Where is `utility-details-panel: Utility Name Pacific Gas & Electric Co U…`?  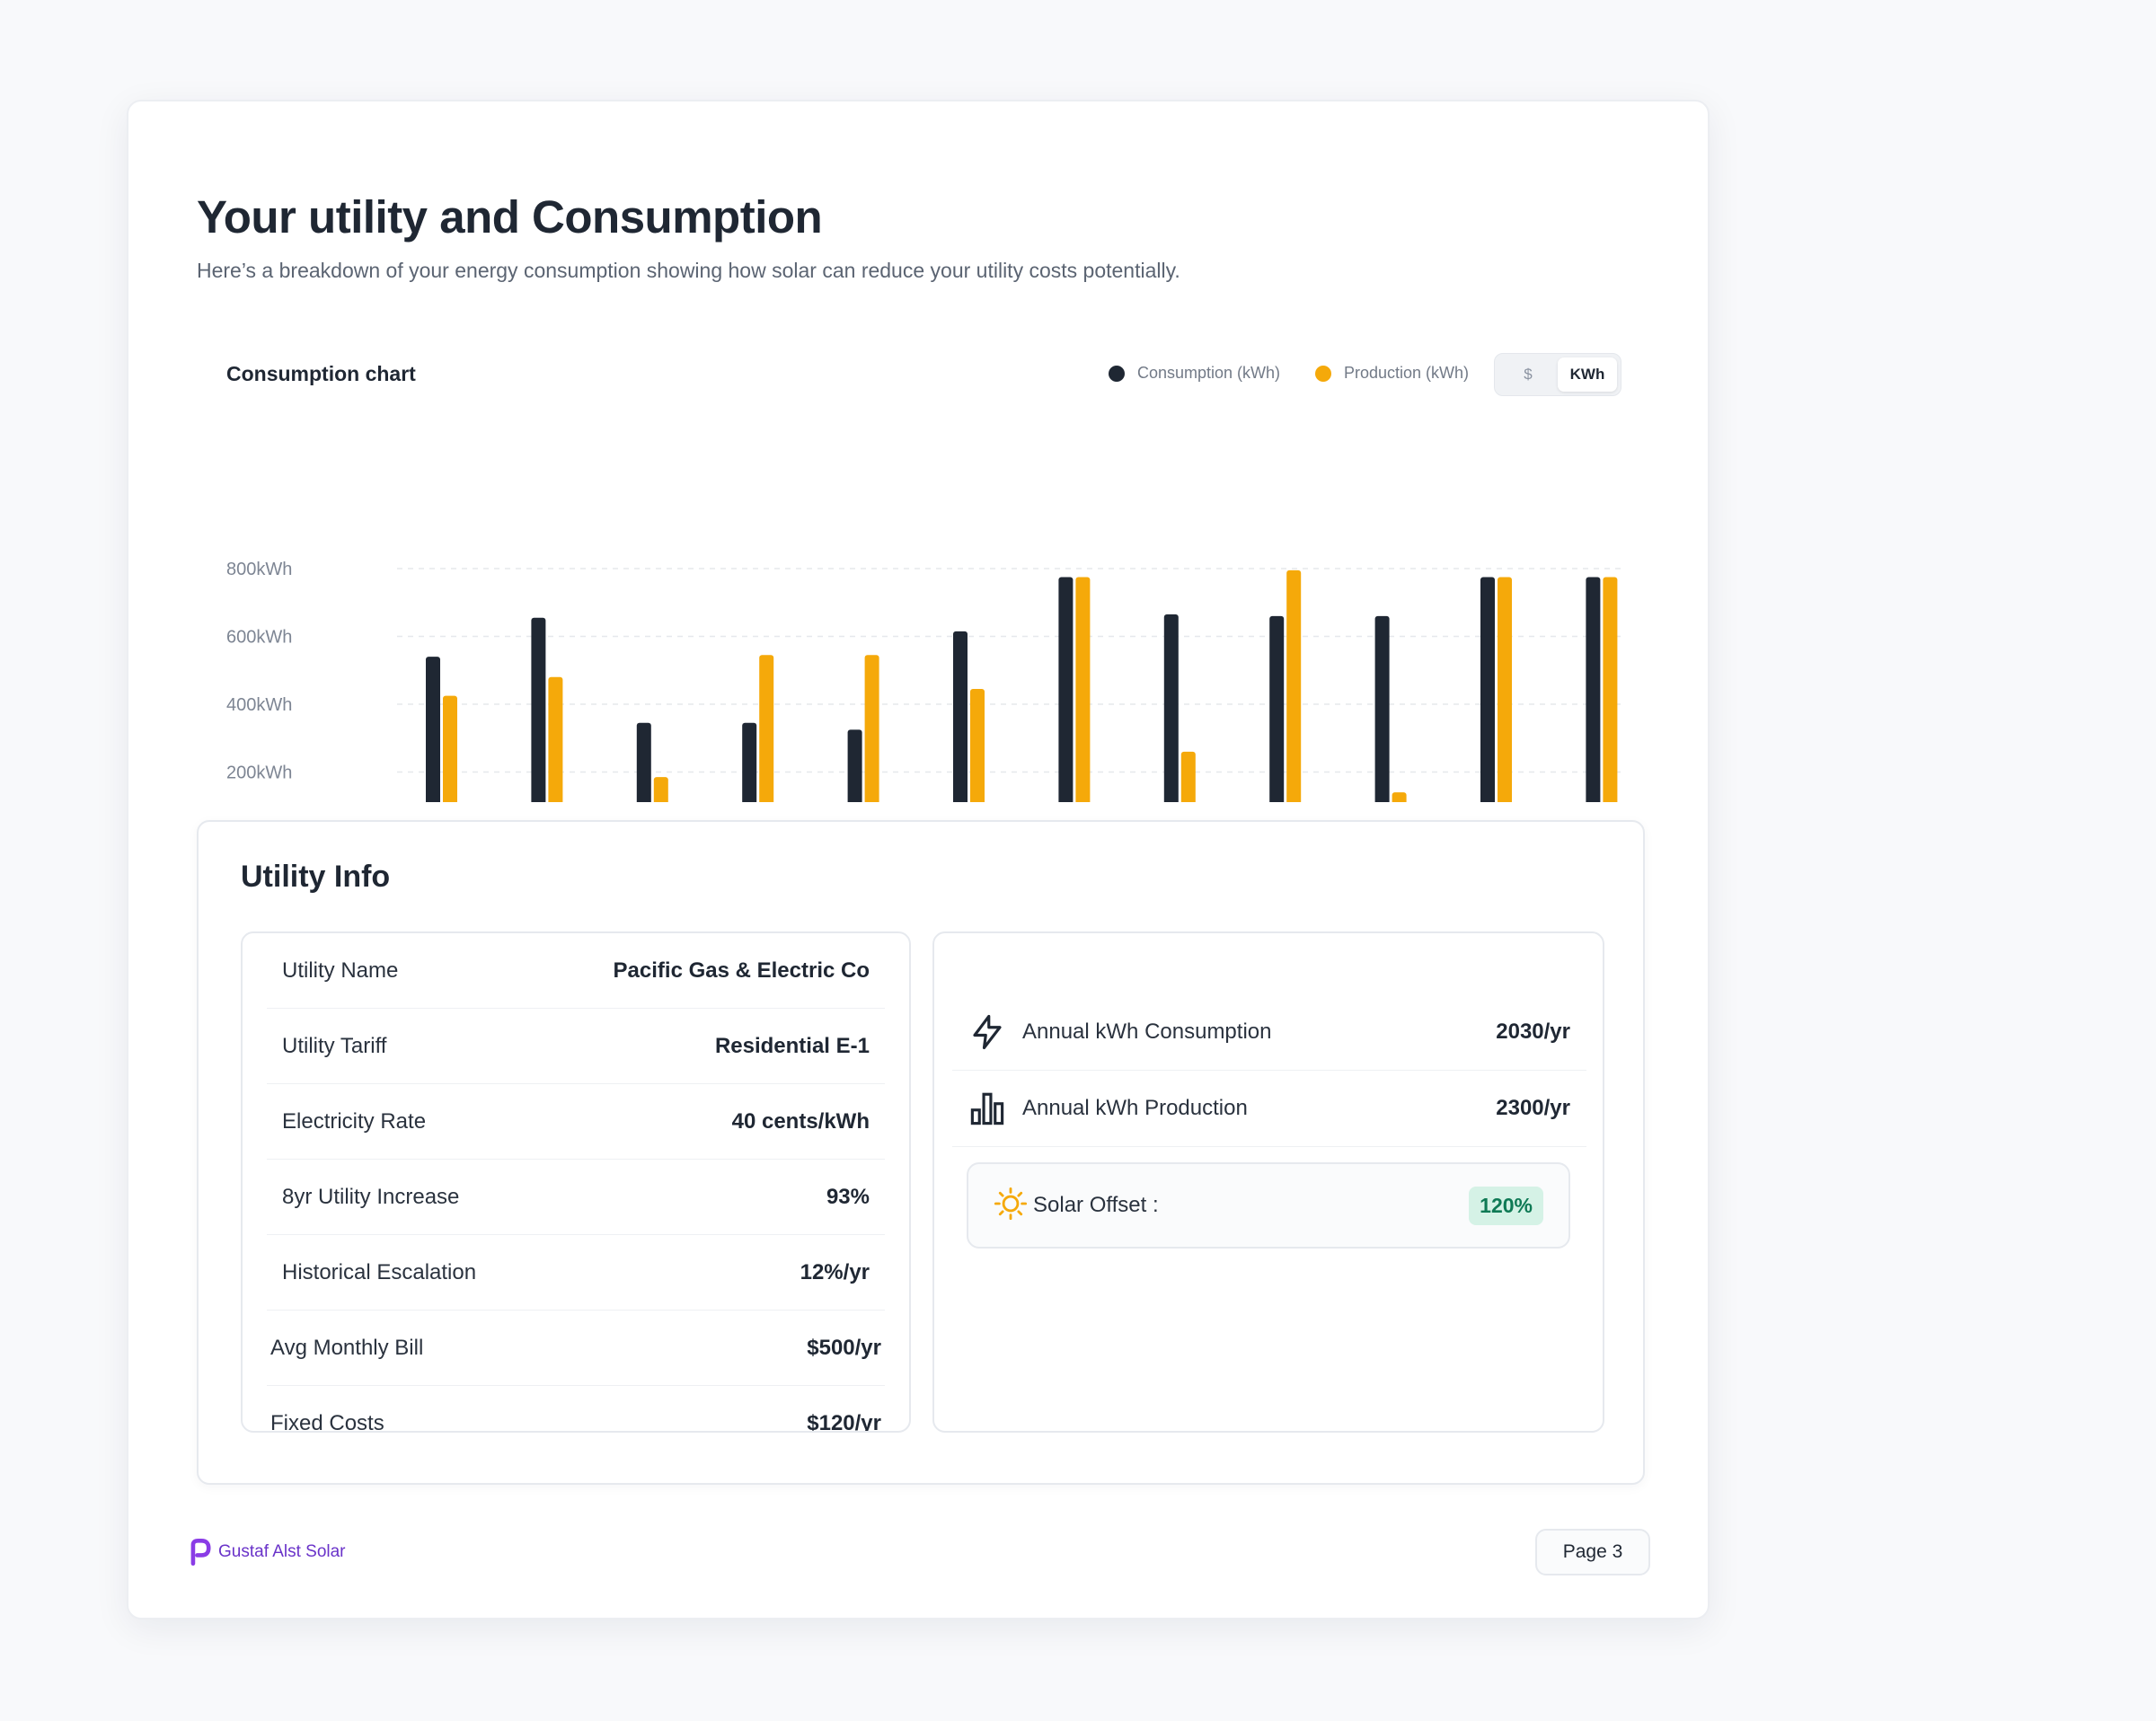
utility-details-panel: Utility Name Pacific Gas & Electric Co U… is located at coordinates (576, 1182).